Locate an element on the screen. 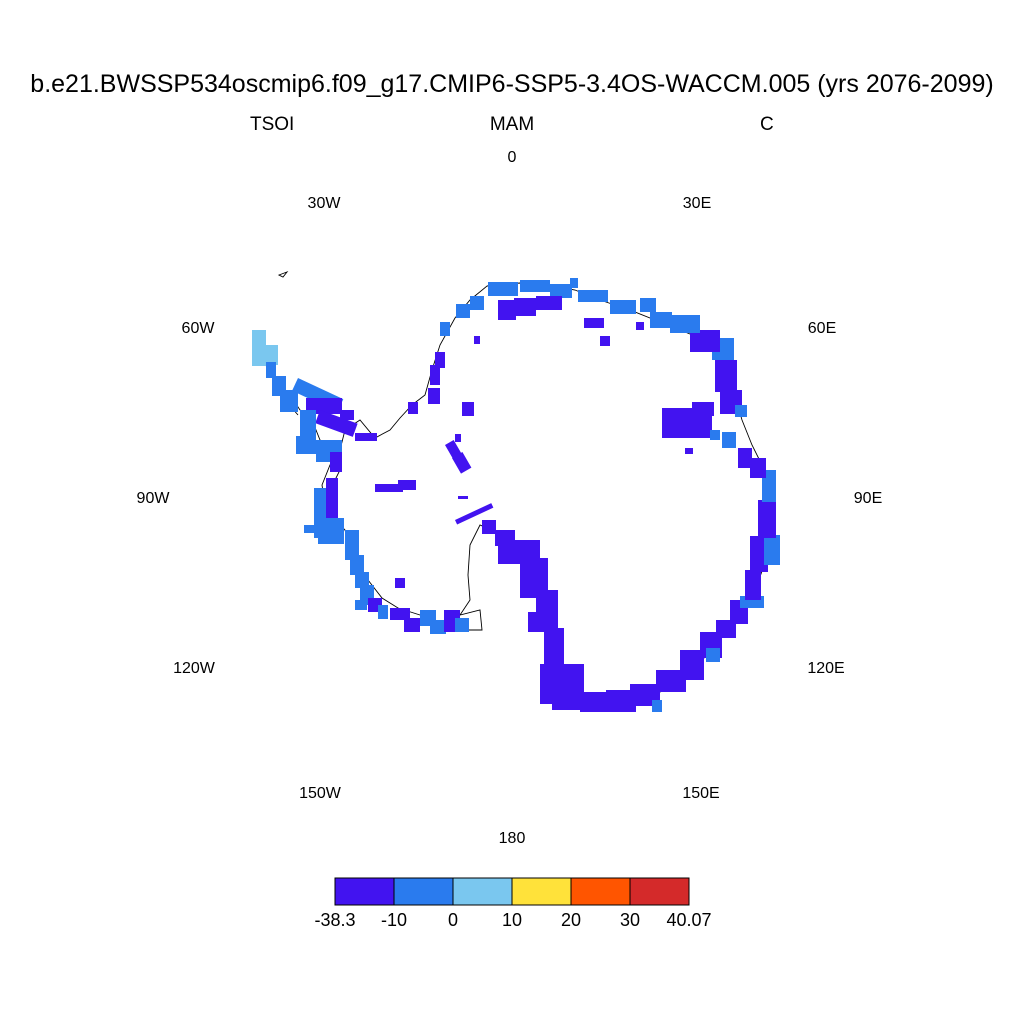 The height and width of the screenshot is (1024, 1024). season-label: MAM is located at coordinates (512, 124).